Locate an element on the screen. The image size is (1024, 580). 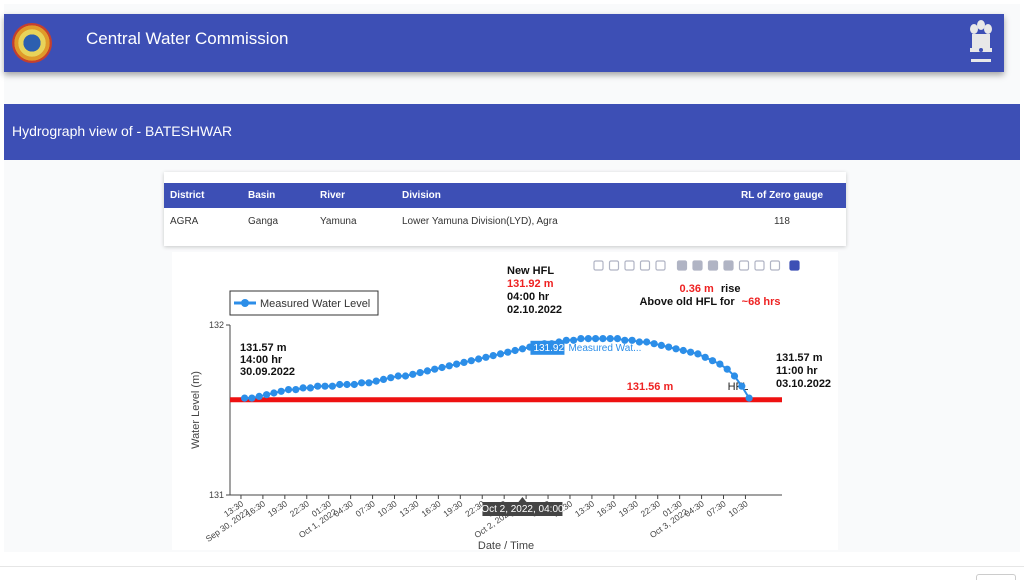
footer-button is located at coordinates (996, 577).